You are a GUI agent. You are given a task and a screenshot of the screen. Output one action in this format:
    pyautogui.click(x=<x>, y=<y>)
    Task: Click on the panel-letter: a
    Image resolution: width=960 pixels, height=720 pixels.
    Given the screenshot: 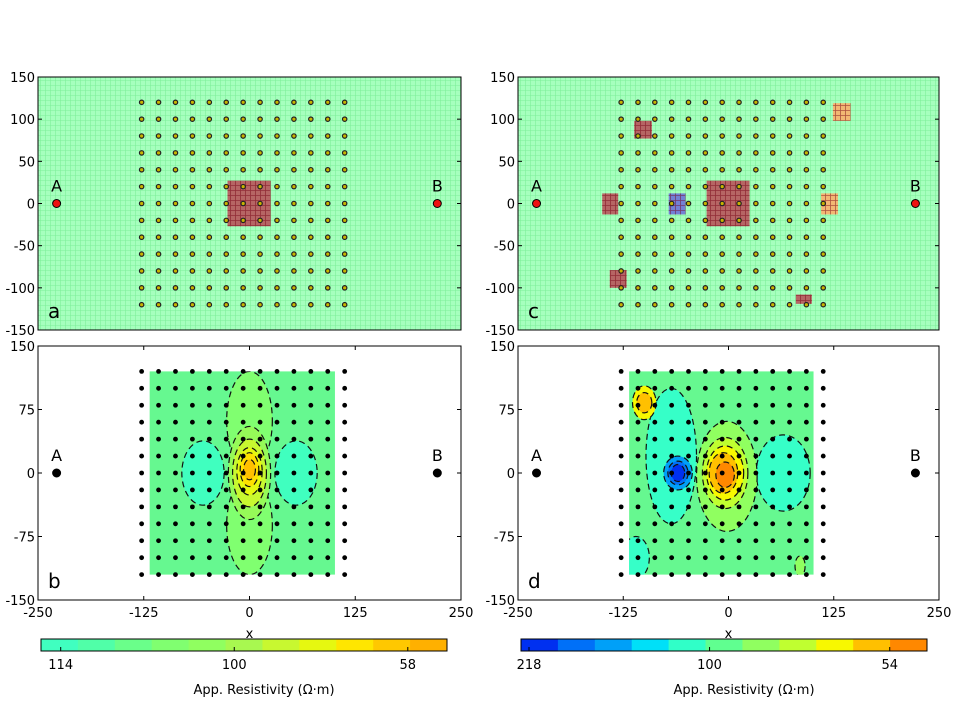 What is the action you would take?
    pyautogui.click(x=54, y=311)
    